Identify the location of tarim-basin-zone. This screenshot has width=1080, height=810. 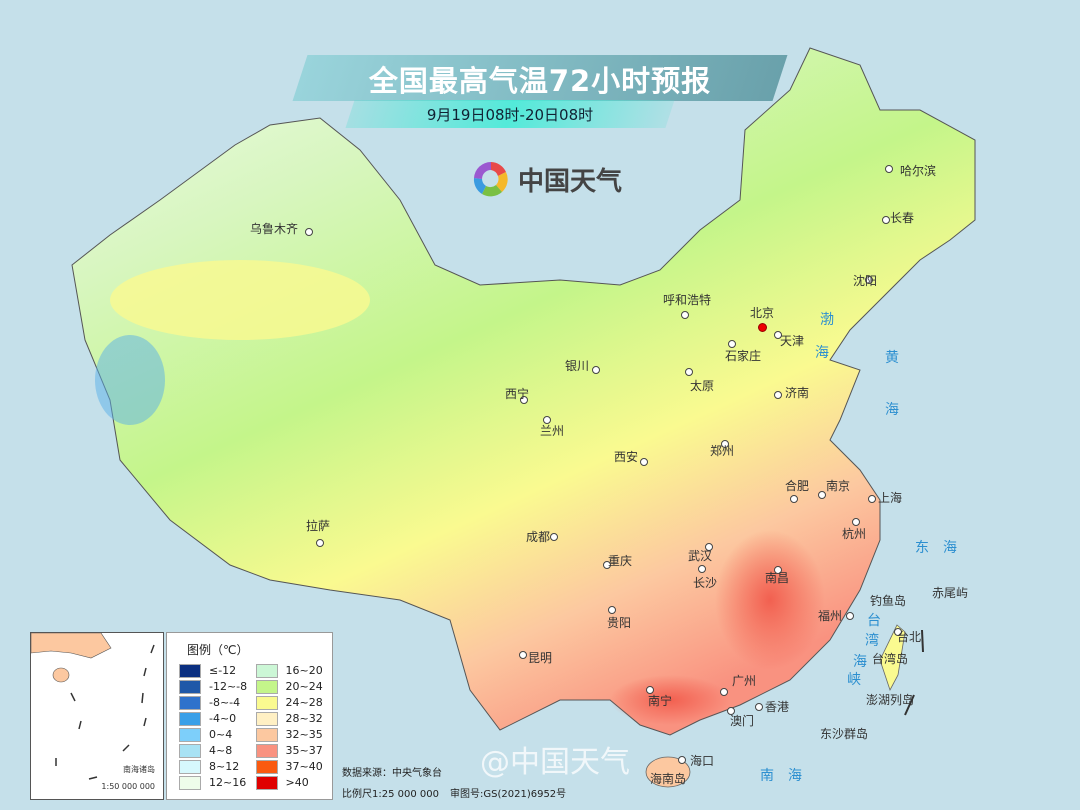
(240, 300).